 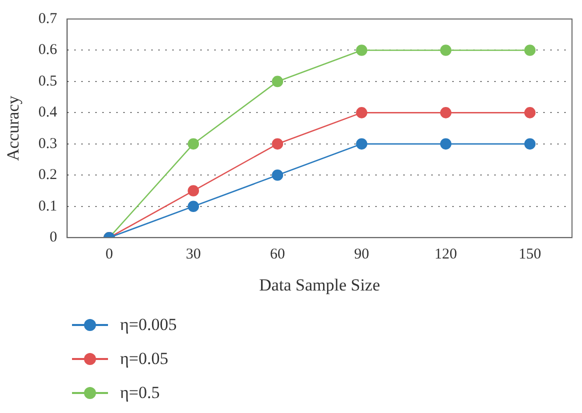 What do you see at coordinates (13, 128) in the screenshot?
I see `y-axis-title: Accuracy` at bounding box center [13, 128].